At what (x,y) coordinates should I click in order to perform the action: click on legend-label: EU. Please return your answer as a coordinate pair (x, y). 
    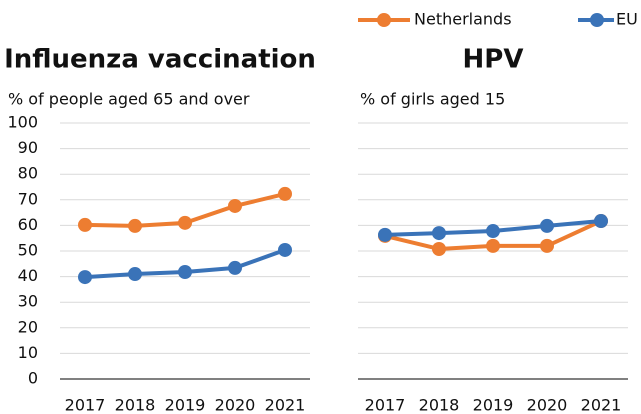
    Looking at the image, I should click on (627, 19).